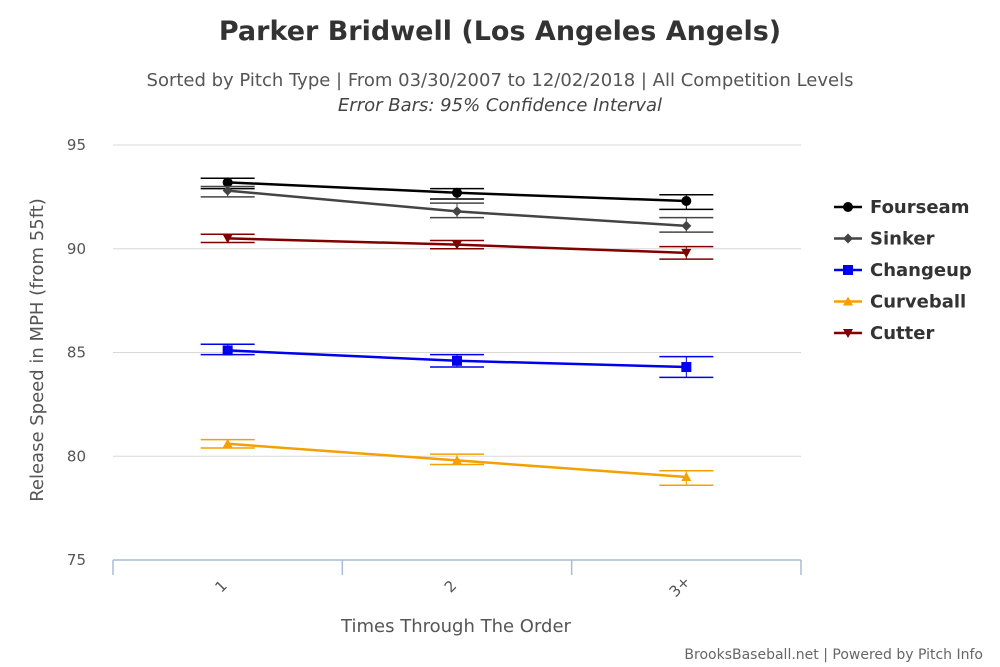  I want to click on y-tick-label: 80, so click(76, 456).